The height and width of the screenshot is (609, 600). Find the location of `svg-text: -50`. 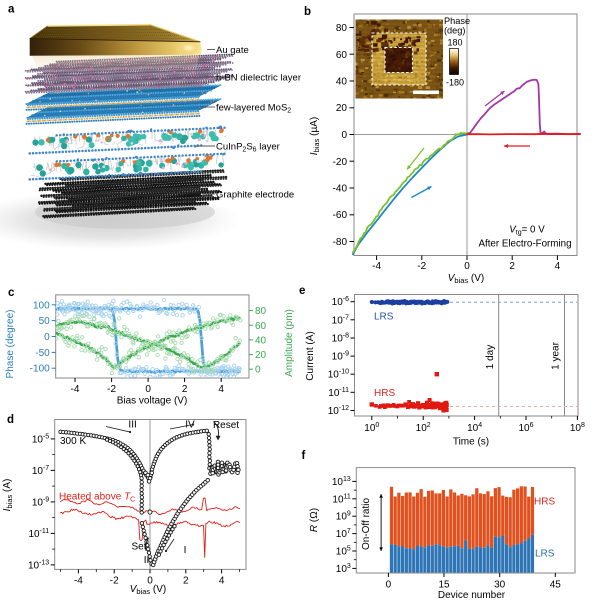

svg-text: -50 is located at coordinates (42, 353).